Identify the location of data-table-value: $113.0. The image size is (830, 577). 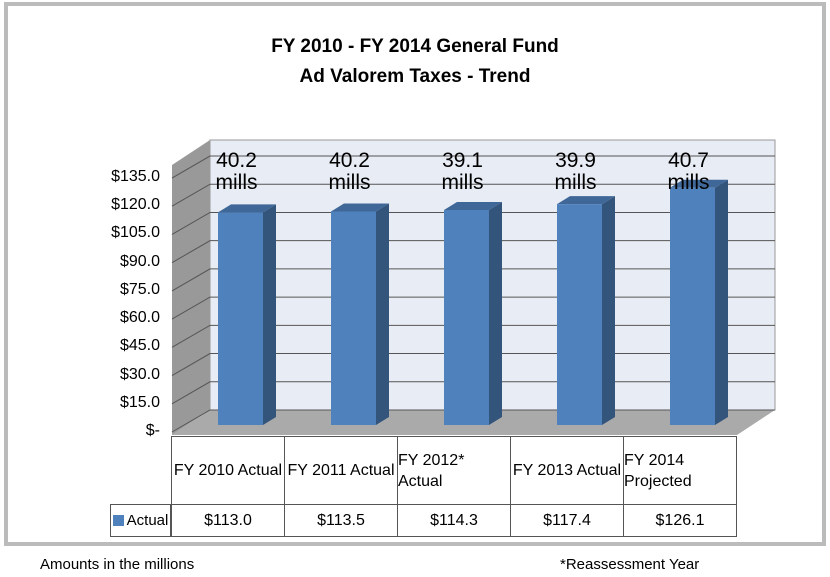
(228, 520).